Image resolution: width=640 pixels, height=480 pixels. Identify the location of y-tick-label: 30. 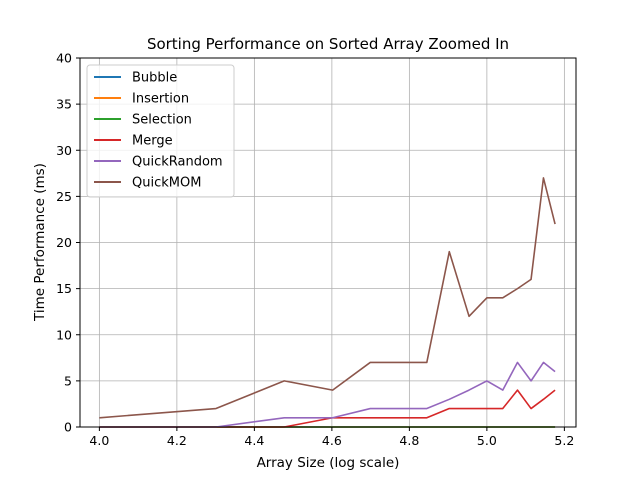
(64, 150).